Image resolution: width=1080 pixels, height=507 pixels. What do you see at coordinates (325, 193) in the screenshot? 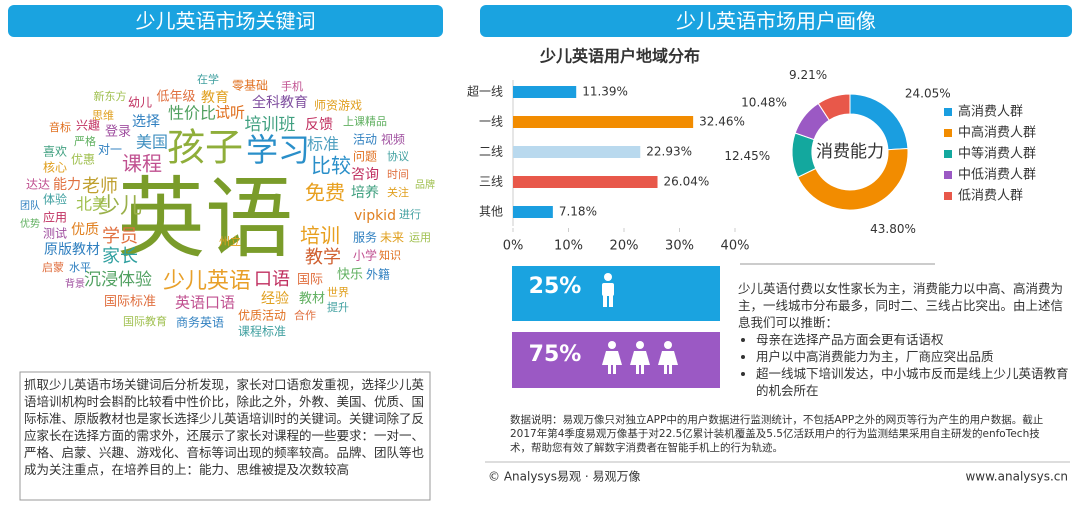
I see `word: 免费` at bounding box center [325, 193].